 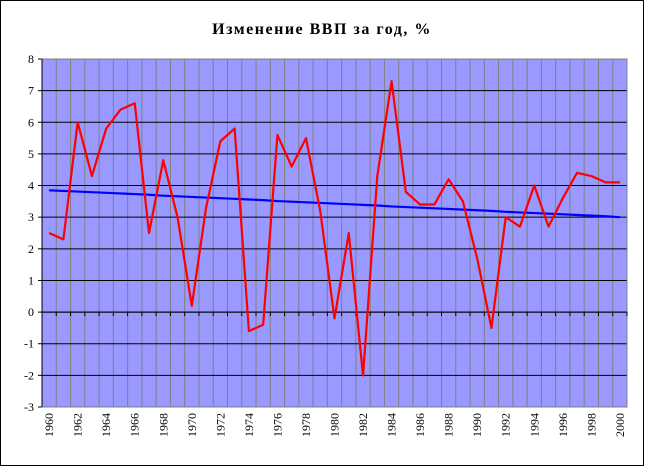 I want to click on y-tick-label: -2, so click(x=29, y=375).